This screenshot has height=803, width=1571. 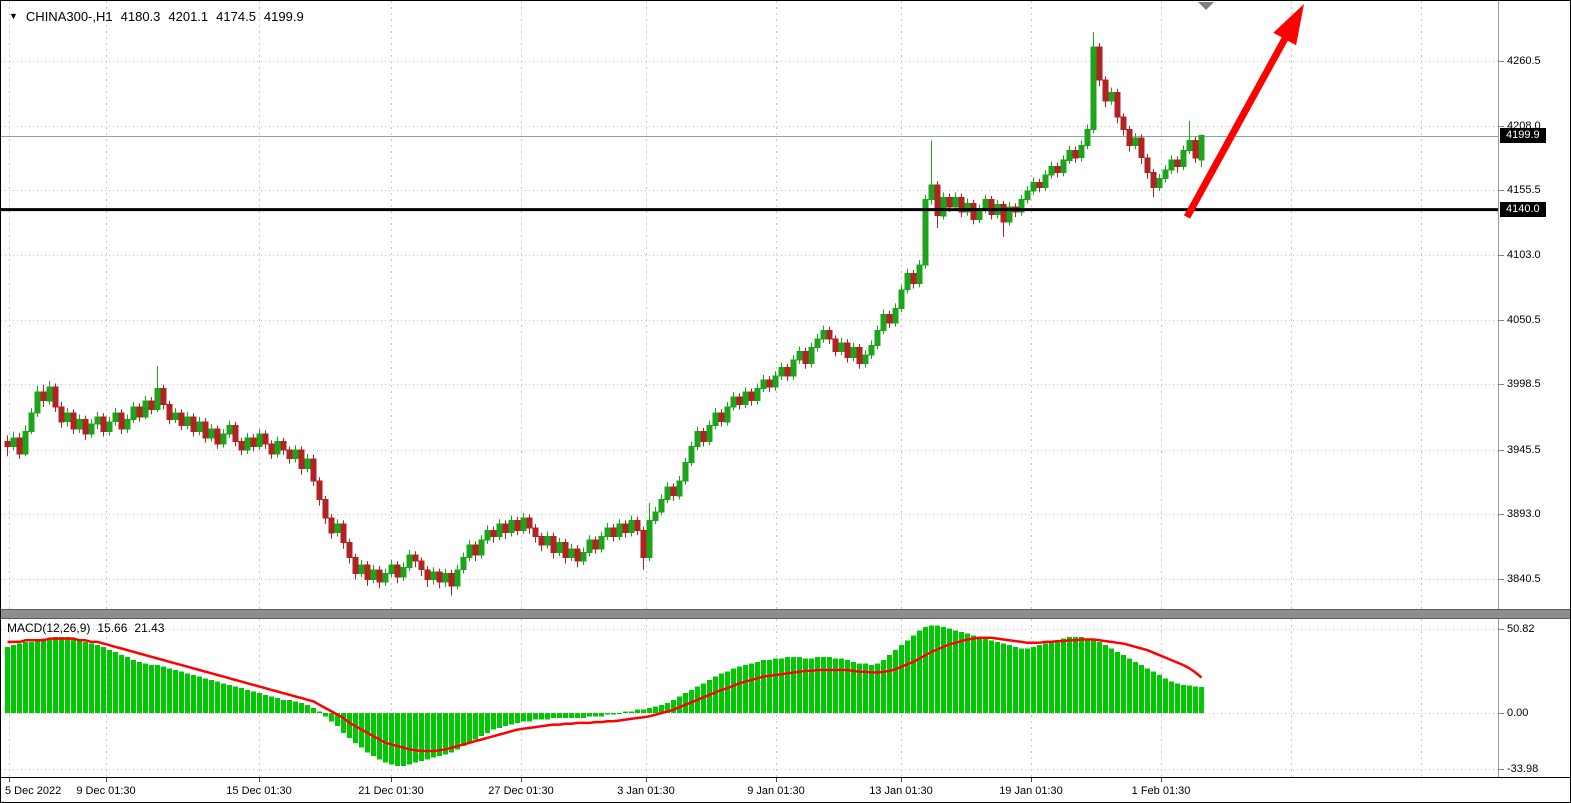 I want to click on chart-shift-marker-icon, so click(x=1206, y=6).